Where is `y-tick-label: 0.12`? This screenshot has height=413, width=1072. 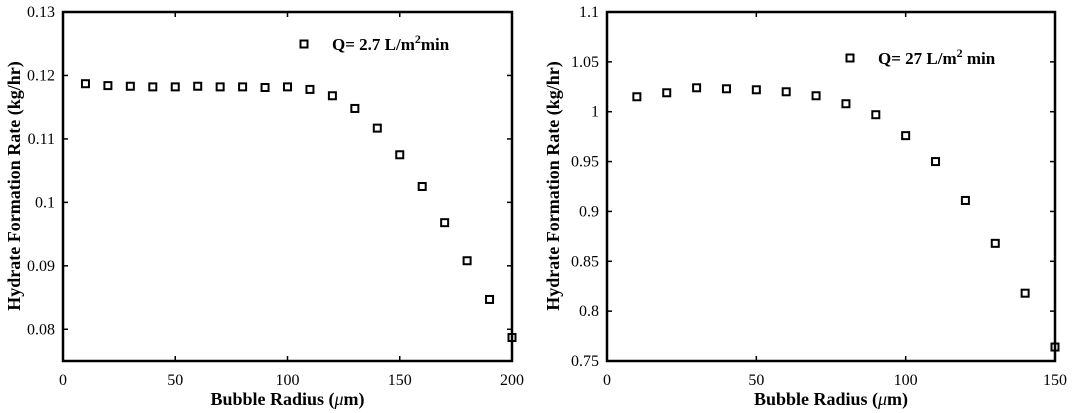 y-tick-label: 0.12 is located at coordinates (41, 75).